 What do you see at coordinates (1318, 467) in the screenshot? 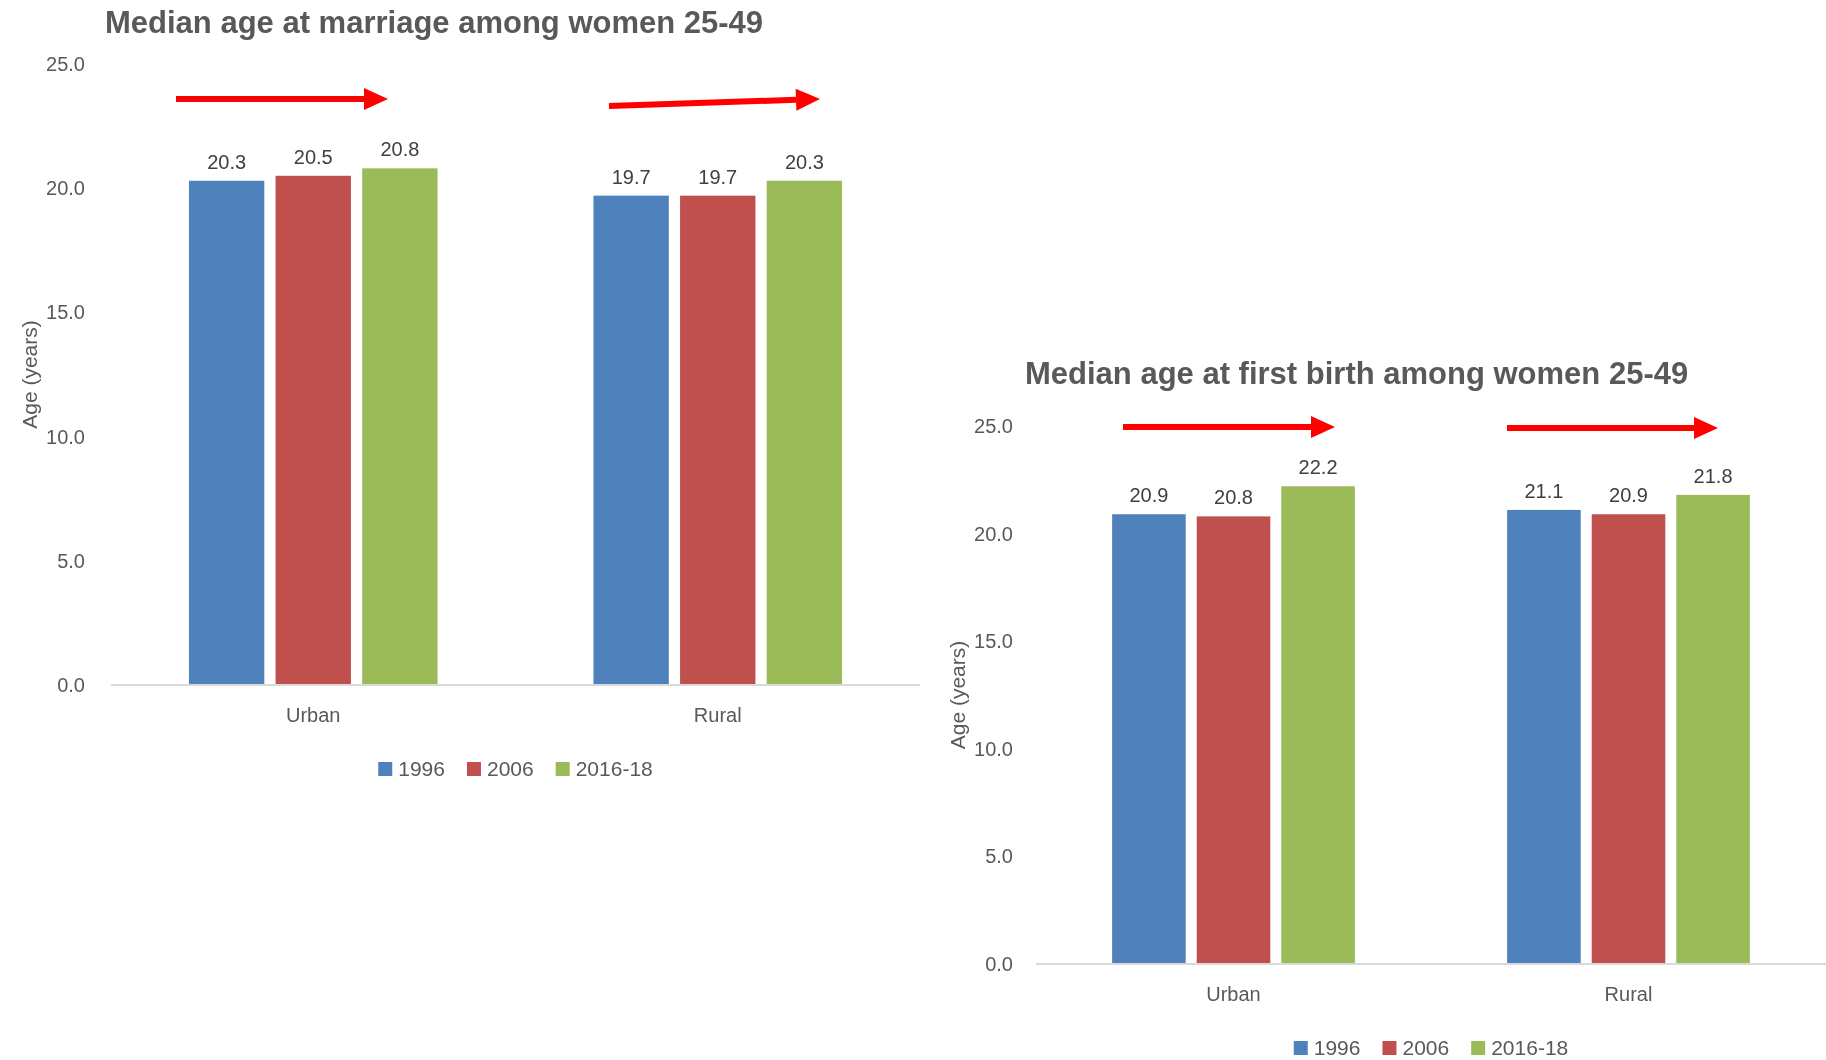
I see `data-label: 22.2` at bounding box center [1318, 467].